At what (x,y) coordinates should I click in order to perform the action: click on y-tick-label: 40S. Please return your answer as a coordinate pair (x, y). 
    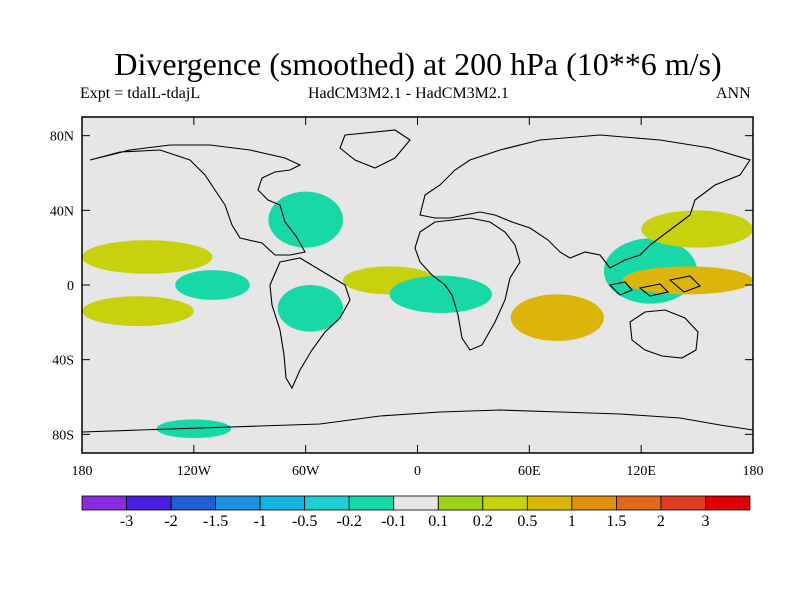
    Looking at the image, I should click on (63, 361).